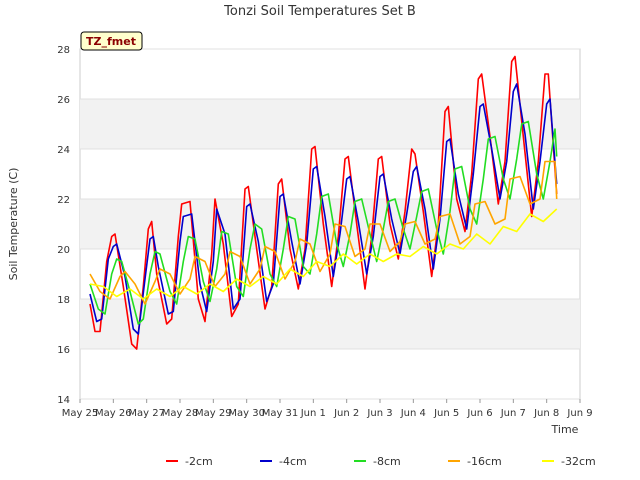  What do you see at coordinates (13, 224) in the screenshot?
I see `y-axis-label: Soil Temperature (C)` at bounding box center [13, 224].